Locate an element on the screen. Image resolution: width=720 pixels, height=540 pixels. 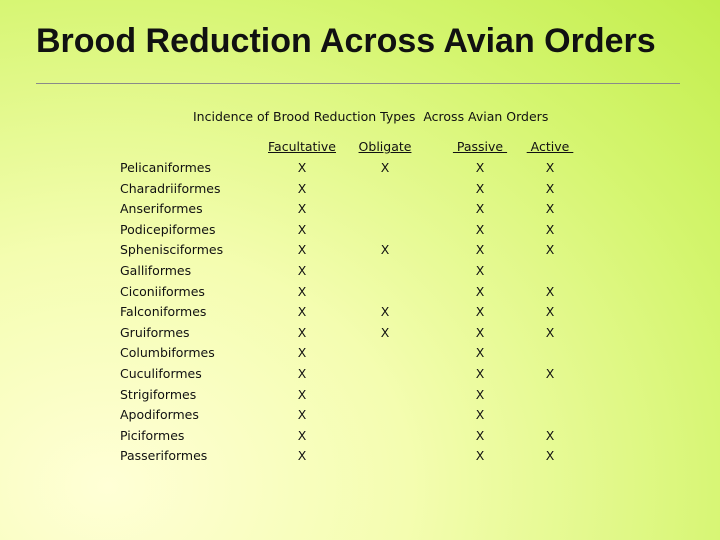
table-row: Ciconiiformes X X X is located at coordinates (360, 294).